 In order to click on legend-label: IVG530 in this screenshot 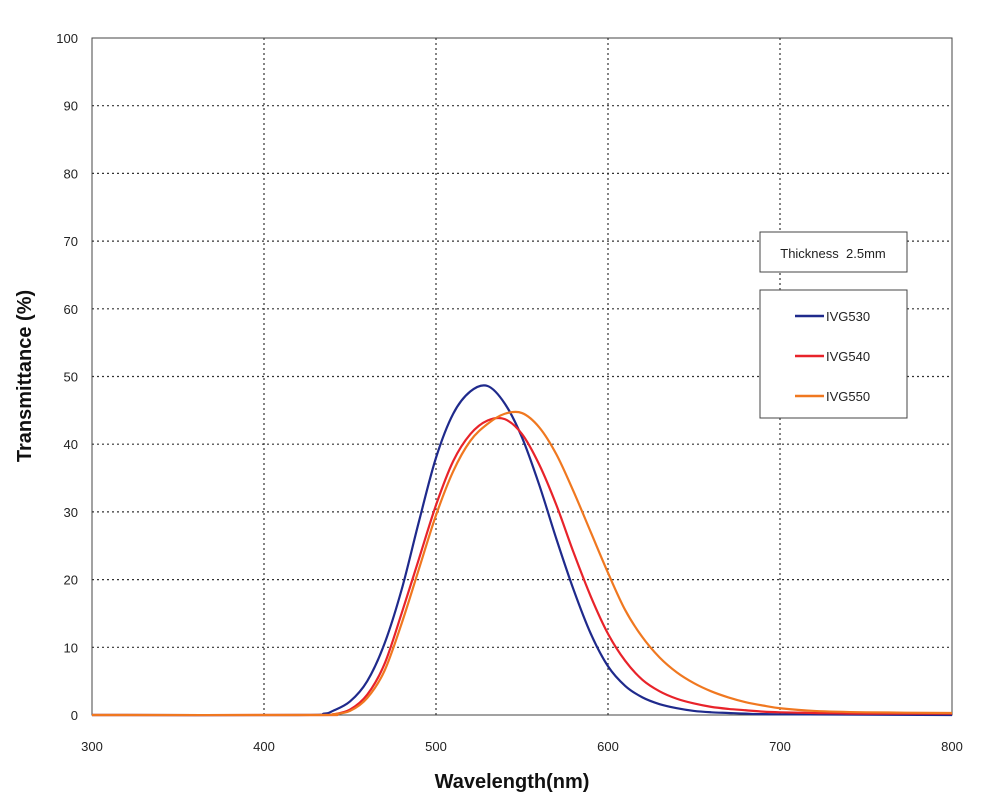, I will do `click(848, 316)`.